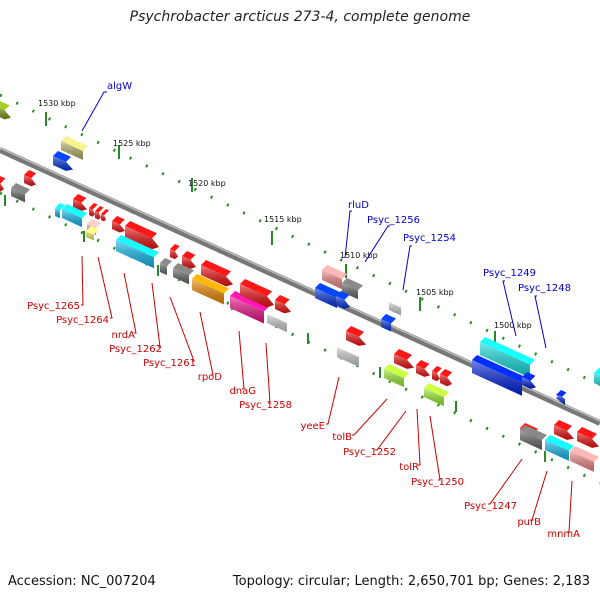 The width and height of the screenshot is (600, 600). What do you see at coordinates (342, 437) in the screenshot?
I see `gene-label: tolB` at bounding box center [342, 437].